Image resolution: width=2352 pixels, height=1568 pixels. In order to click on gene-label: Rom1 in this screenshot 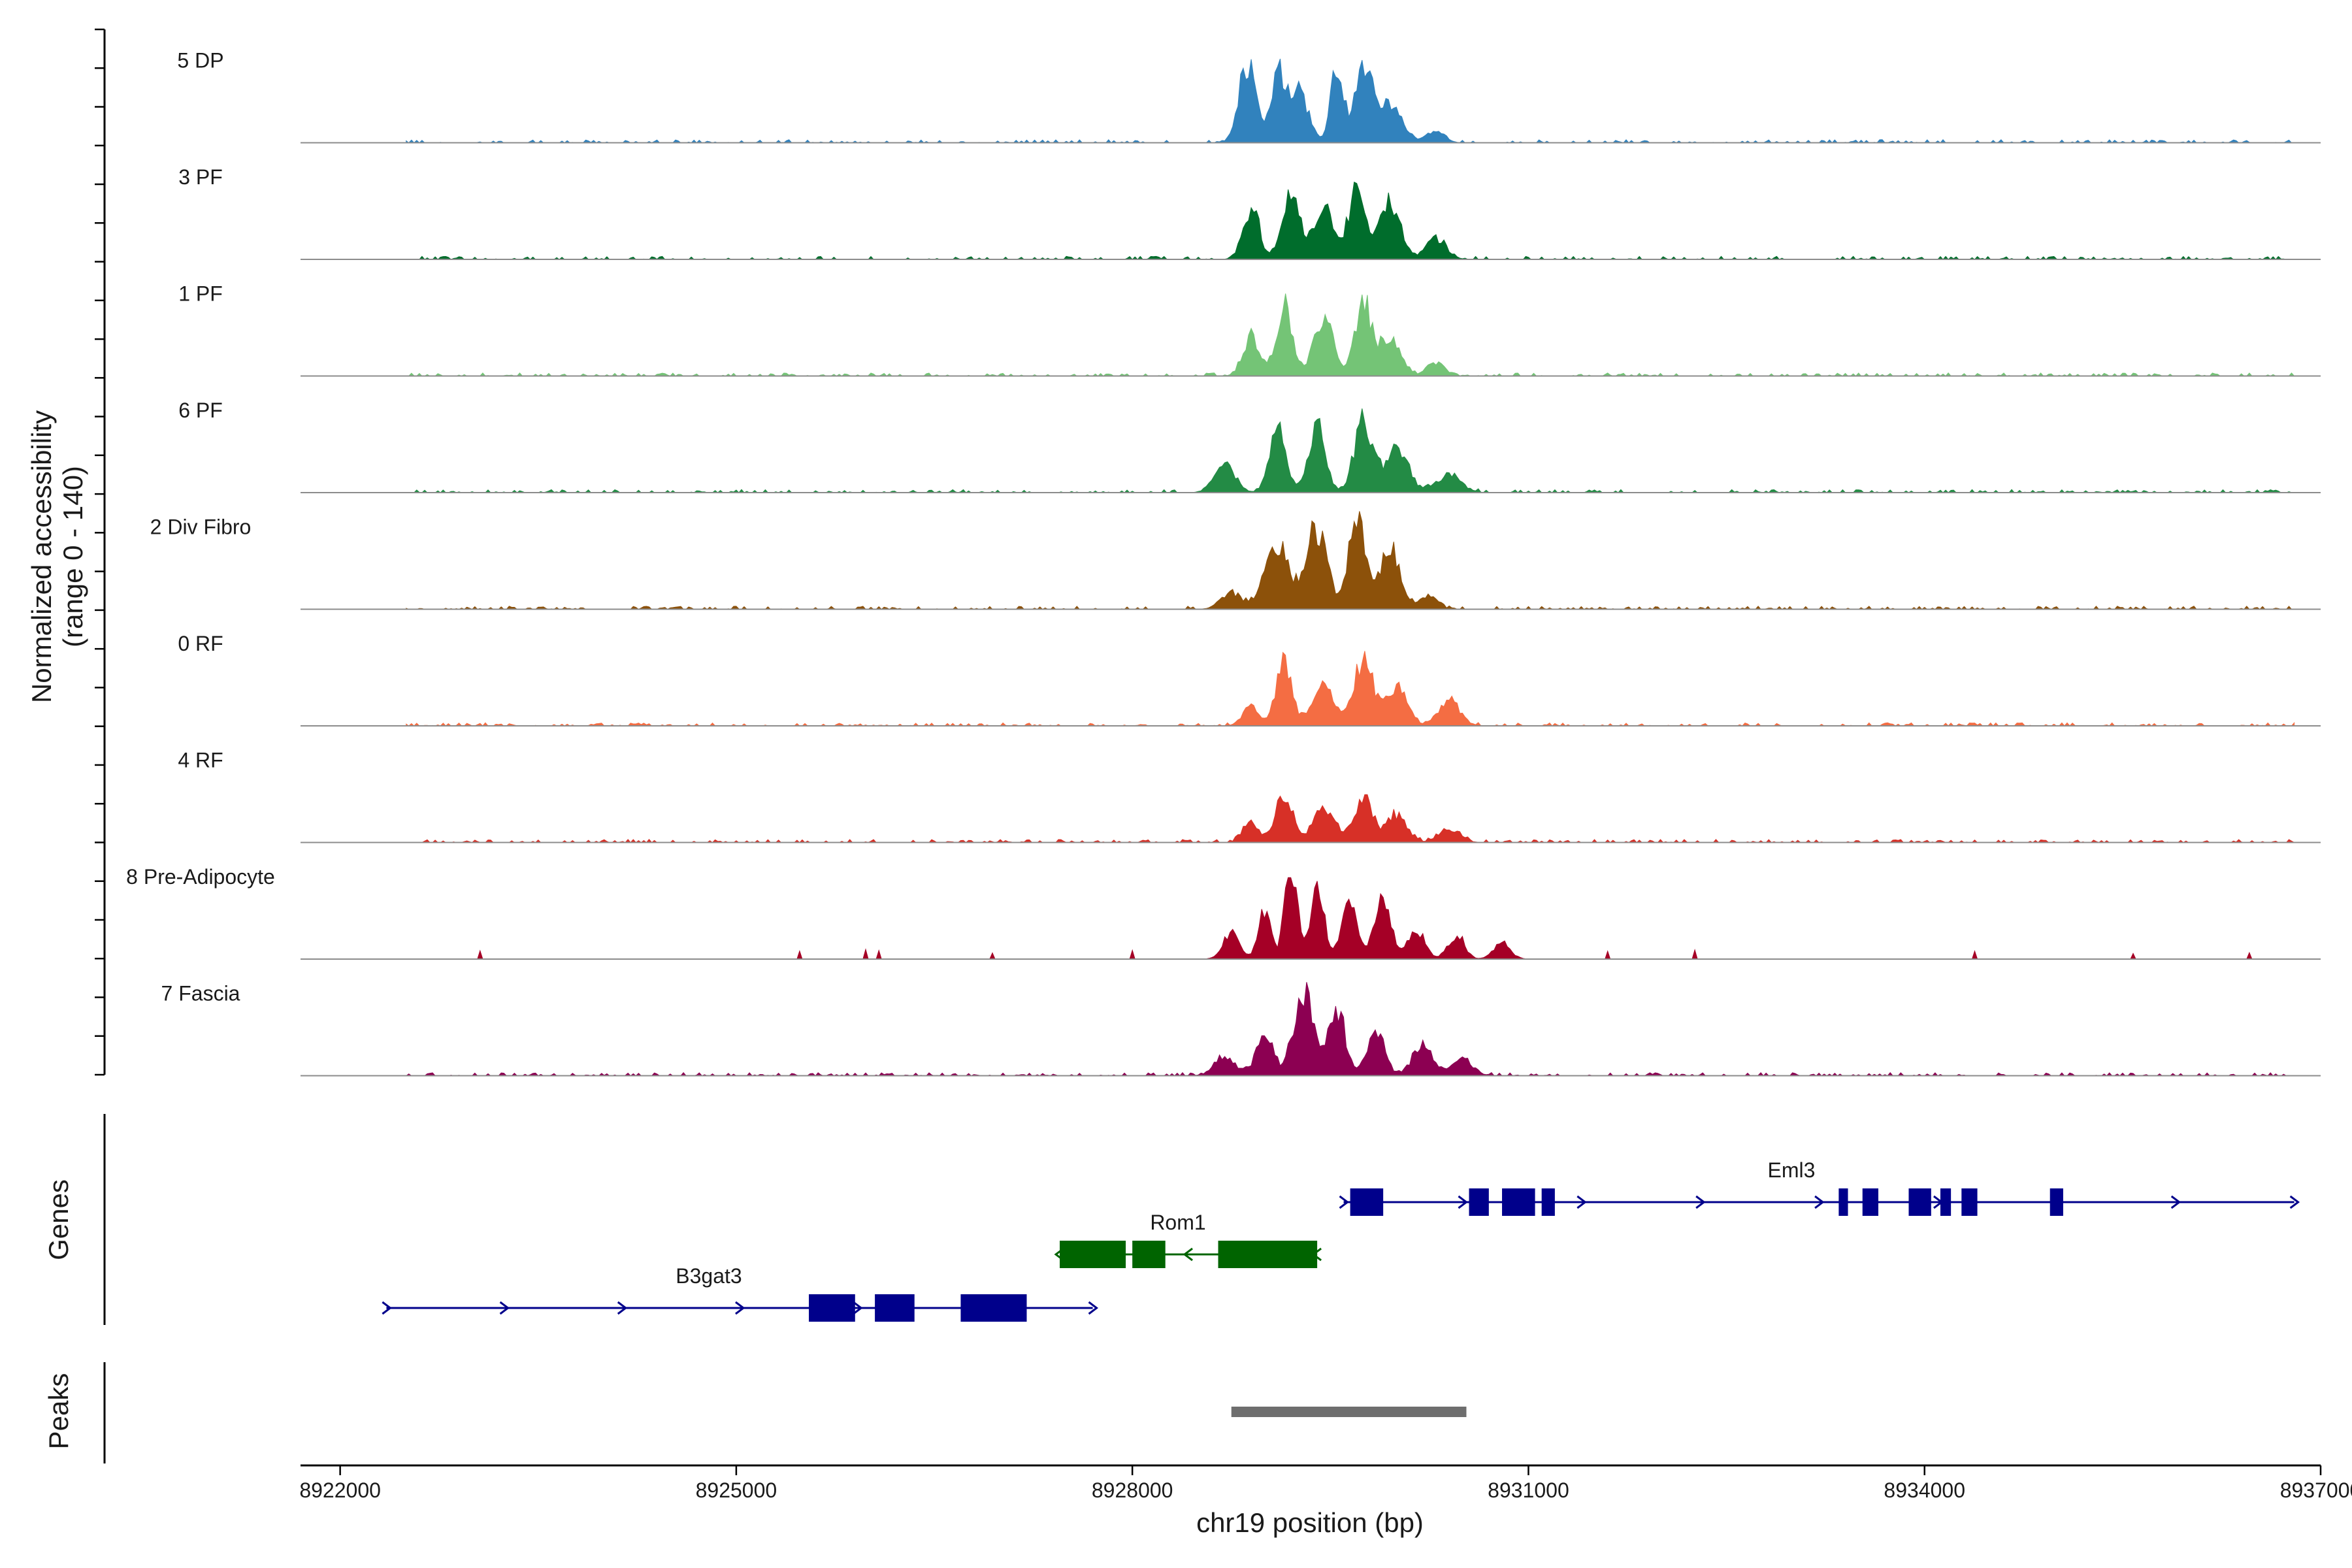, I will do `click(1177, 1222)`.